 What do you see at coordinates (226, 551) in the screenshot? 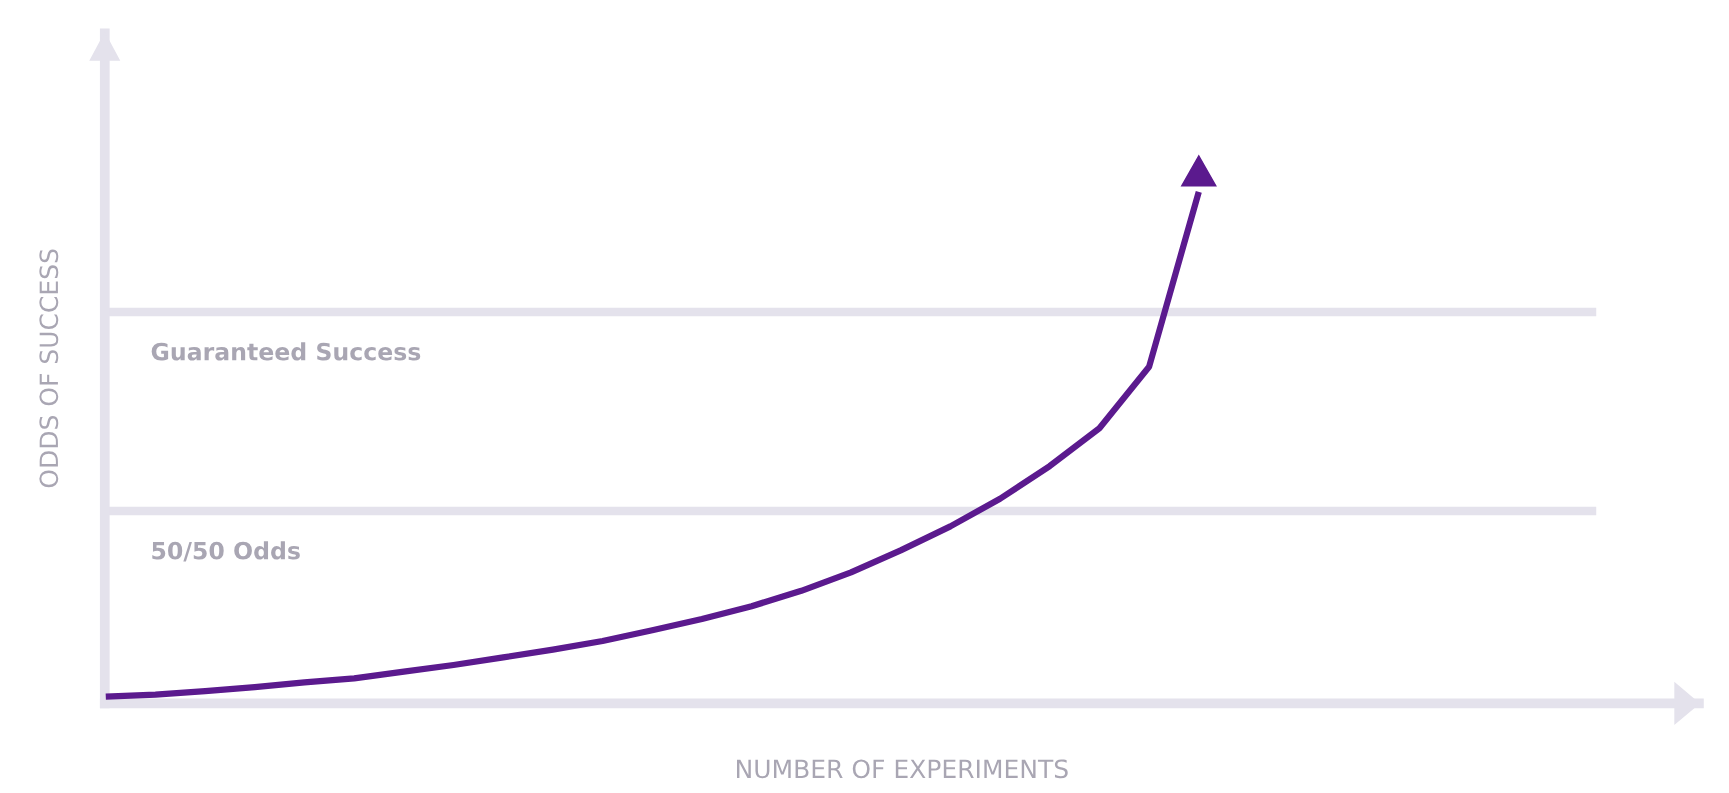
I see `ref-line-label: 50/50 Odds` at bounding box center [226, 551].